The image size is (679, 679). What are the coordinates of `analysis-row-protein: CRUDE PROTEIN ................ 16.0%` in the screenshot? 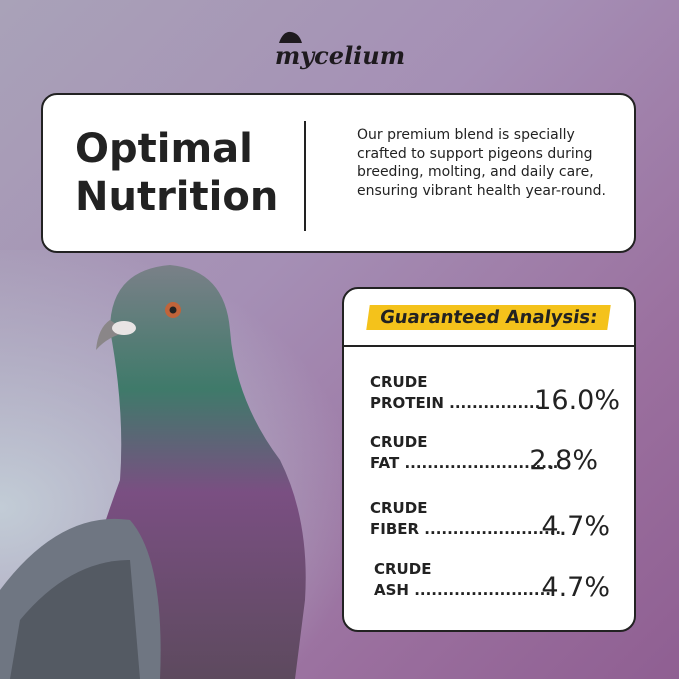 It's located at (495, 394).